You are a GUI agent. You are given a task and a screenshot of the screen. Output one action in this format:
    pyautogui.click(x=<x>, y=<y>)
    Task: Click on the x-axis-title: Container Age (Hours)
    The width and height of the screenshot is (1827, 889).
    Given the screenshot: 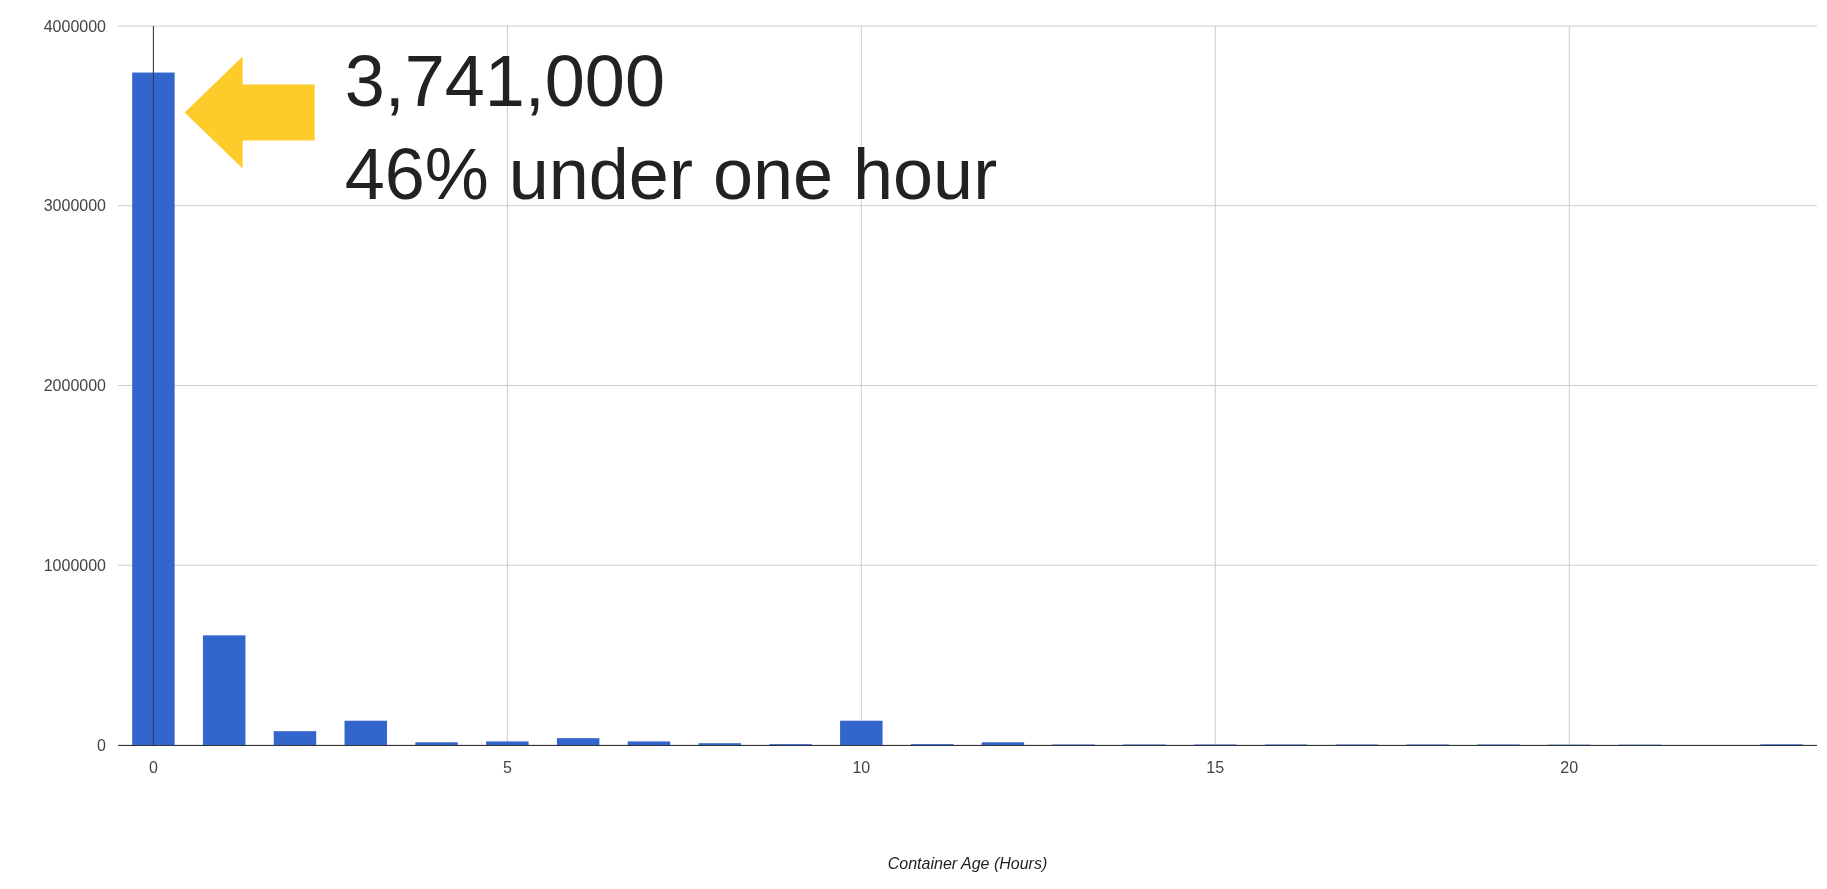 What is the action you would take?
    pyautogui.click(x=967, y=863)
    